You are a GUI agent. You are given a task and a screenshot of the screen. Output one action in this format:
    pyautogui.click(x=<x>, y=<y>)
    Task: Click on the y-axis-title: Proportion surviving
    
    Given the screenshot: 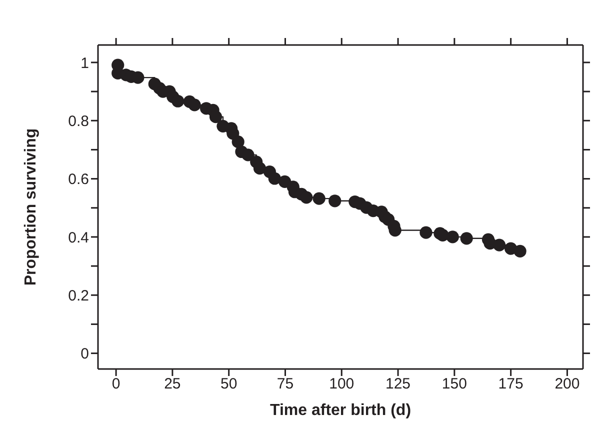 What is the action you would take?
    pyautogui.click(x=31, y=207)
    